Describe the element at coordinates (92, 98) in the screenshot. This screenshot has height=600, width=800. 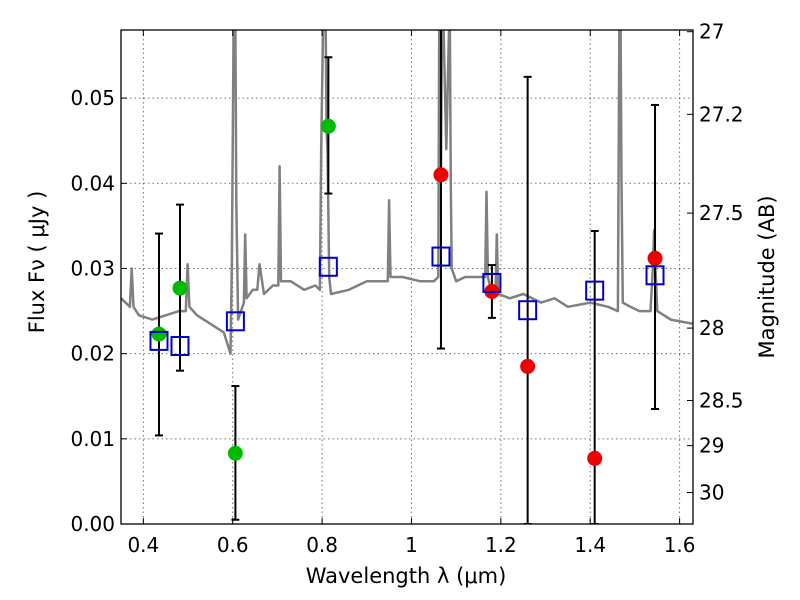
I see `y-tick-label: 0.05` at that location.